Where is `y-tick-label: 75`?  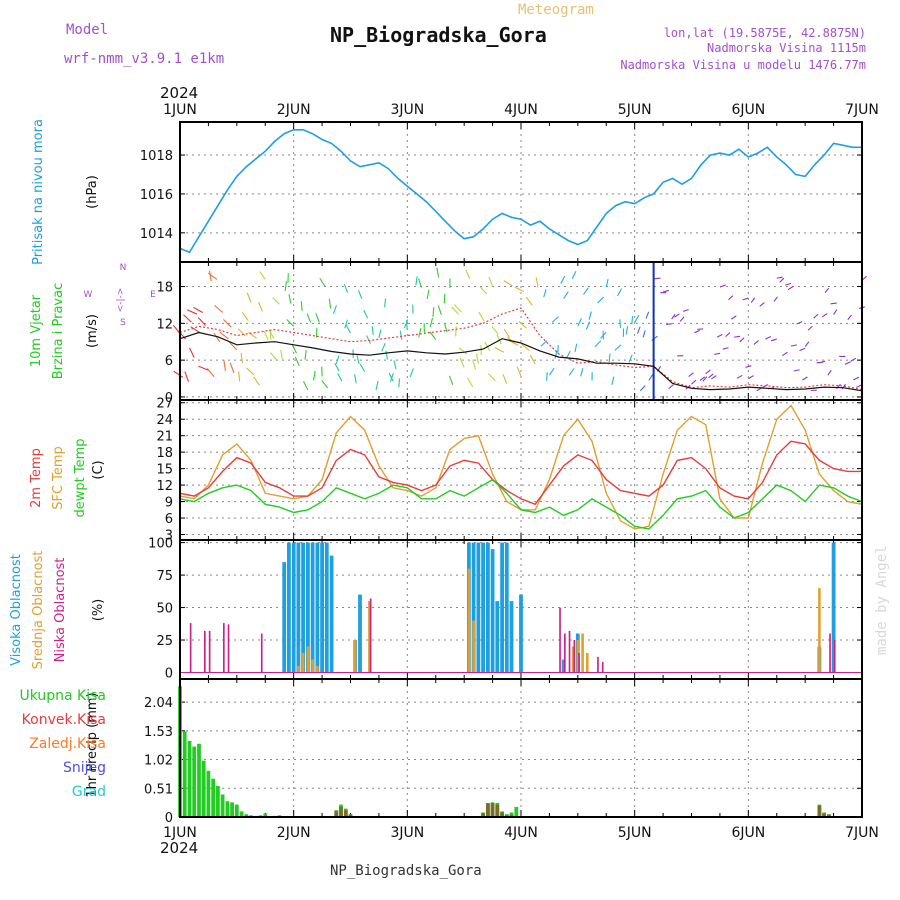
y-tick-label: 75 is located at coordinates (164, 576).